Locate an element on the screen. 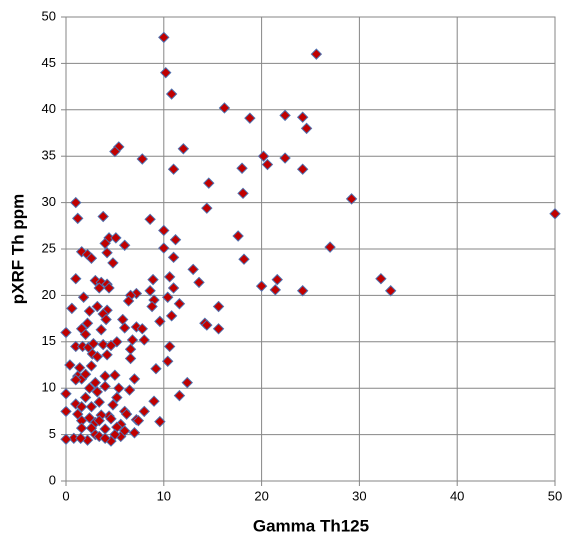  x-tick-label: 30 is located at coordinates (359, 495).